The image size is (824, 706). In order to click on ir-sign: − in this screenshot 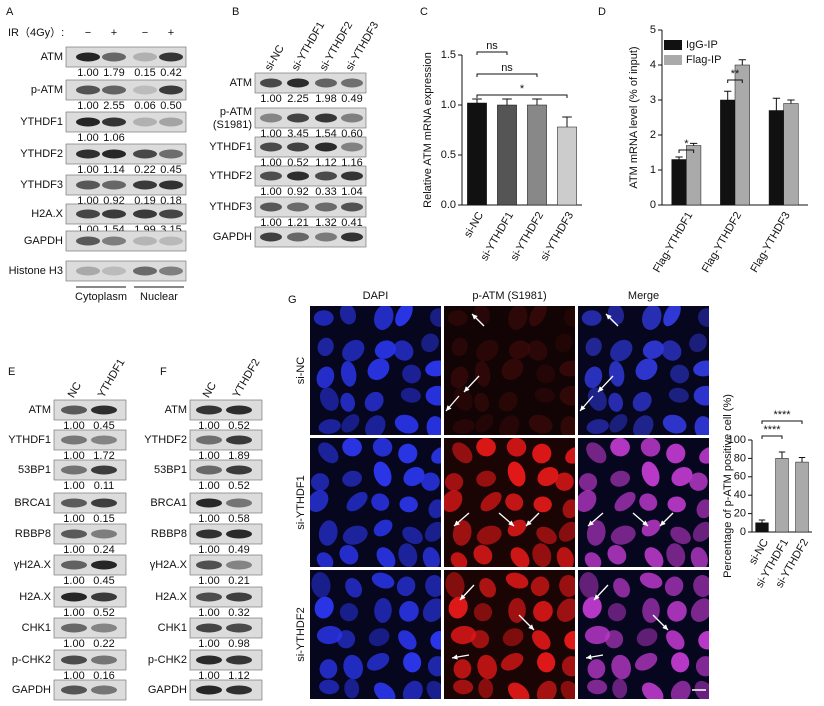, I will do `click(88, 33)`.